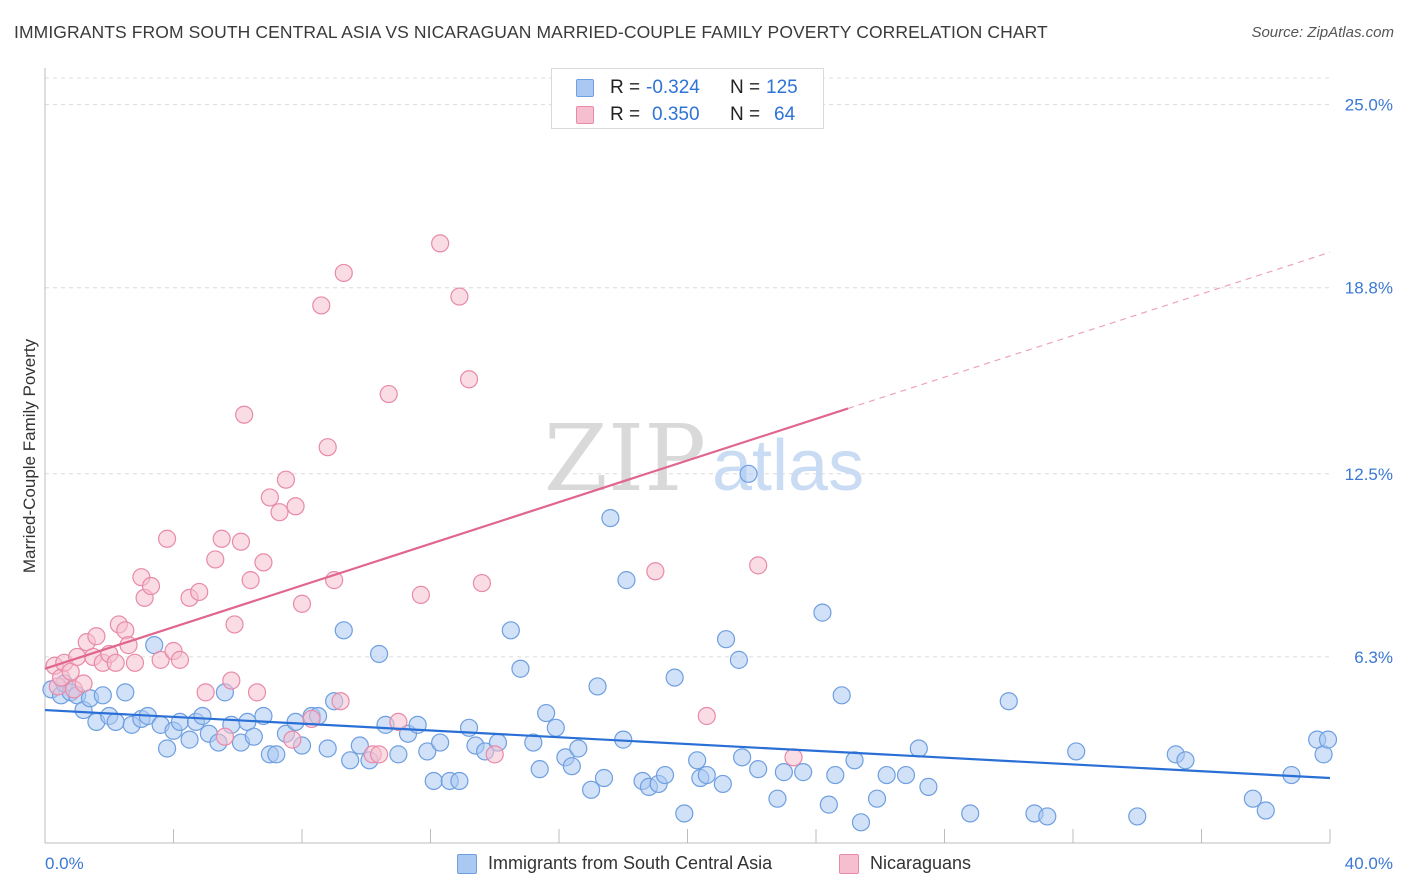 The height and width of the screenshot is (892, 1406). I want to click on watermark-zip: ZIP, so click(625, 458).